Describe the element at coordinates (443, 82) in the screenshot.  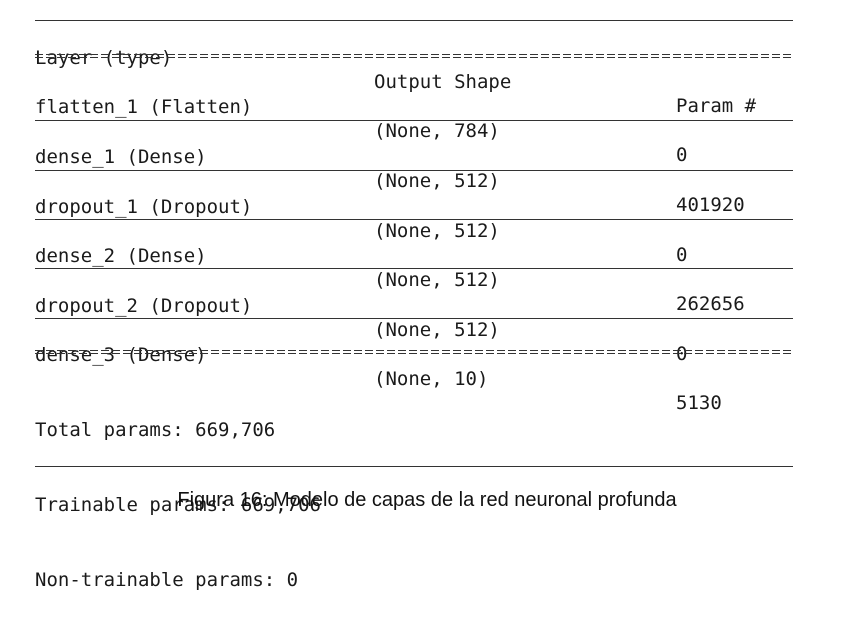
I see `header-output-shape: Output Shape` at that location.